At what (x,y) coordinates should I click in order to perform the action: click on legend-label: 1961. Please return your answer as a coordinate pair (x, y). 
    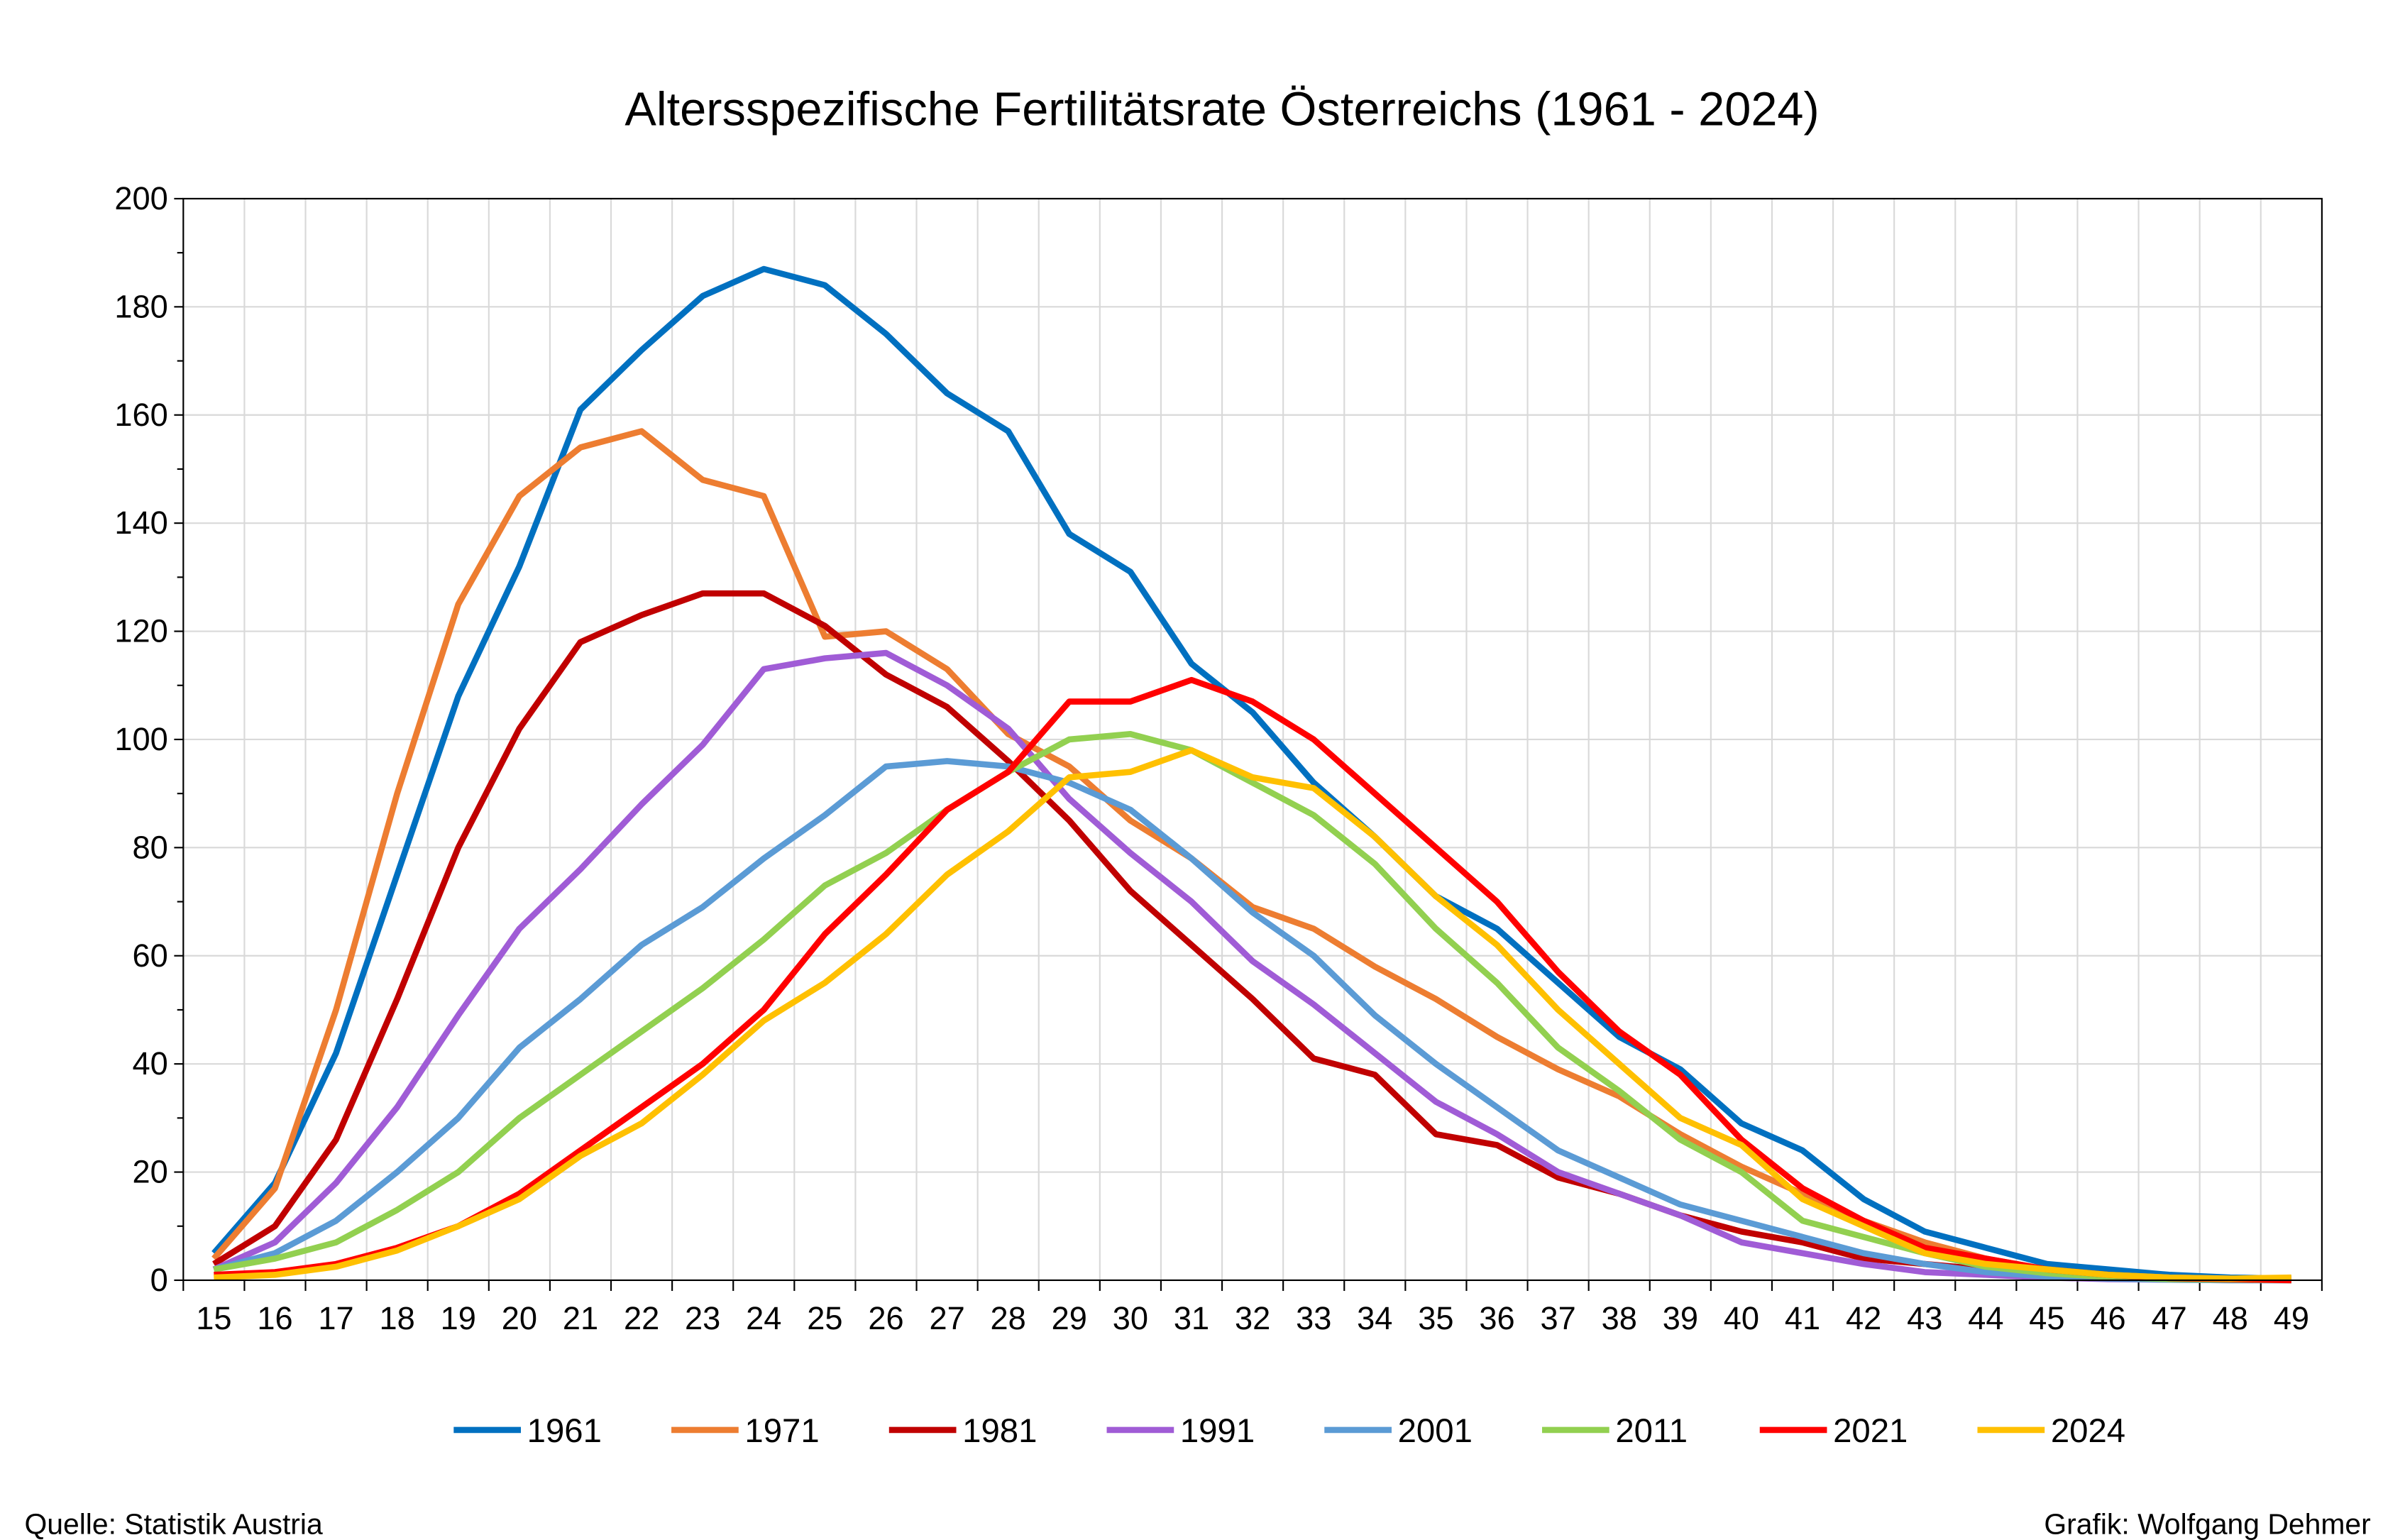
    Looking at the image, I should click on (564, 1431).